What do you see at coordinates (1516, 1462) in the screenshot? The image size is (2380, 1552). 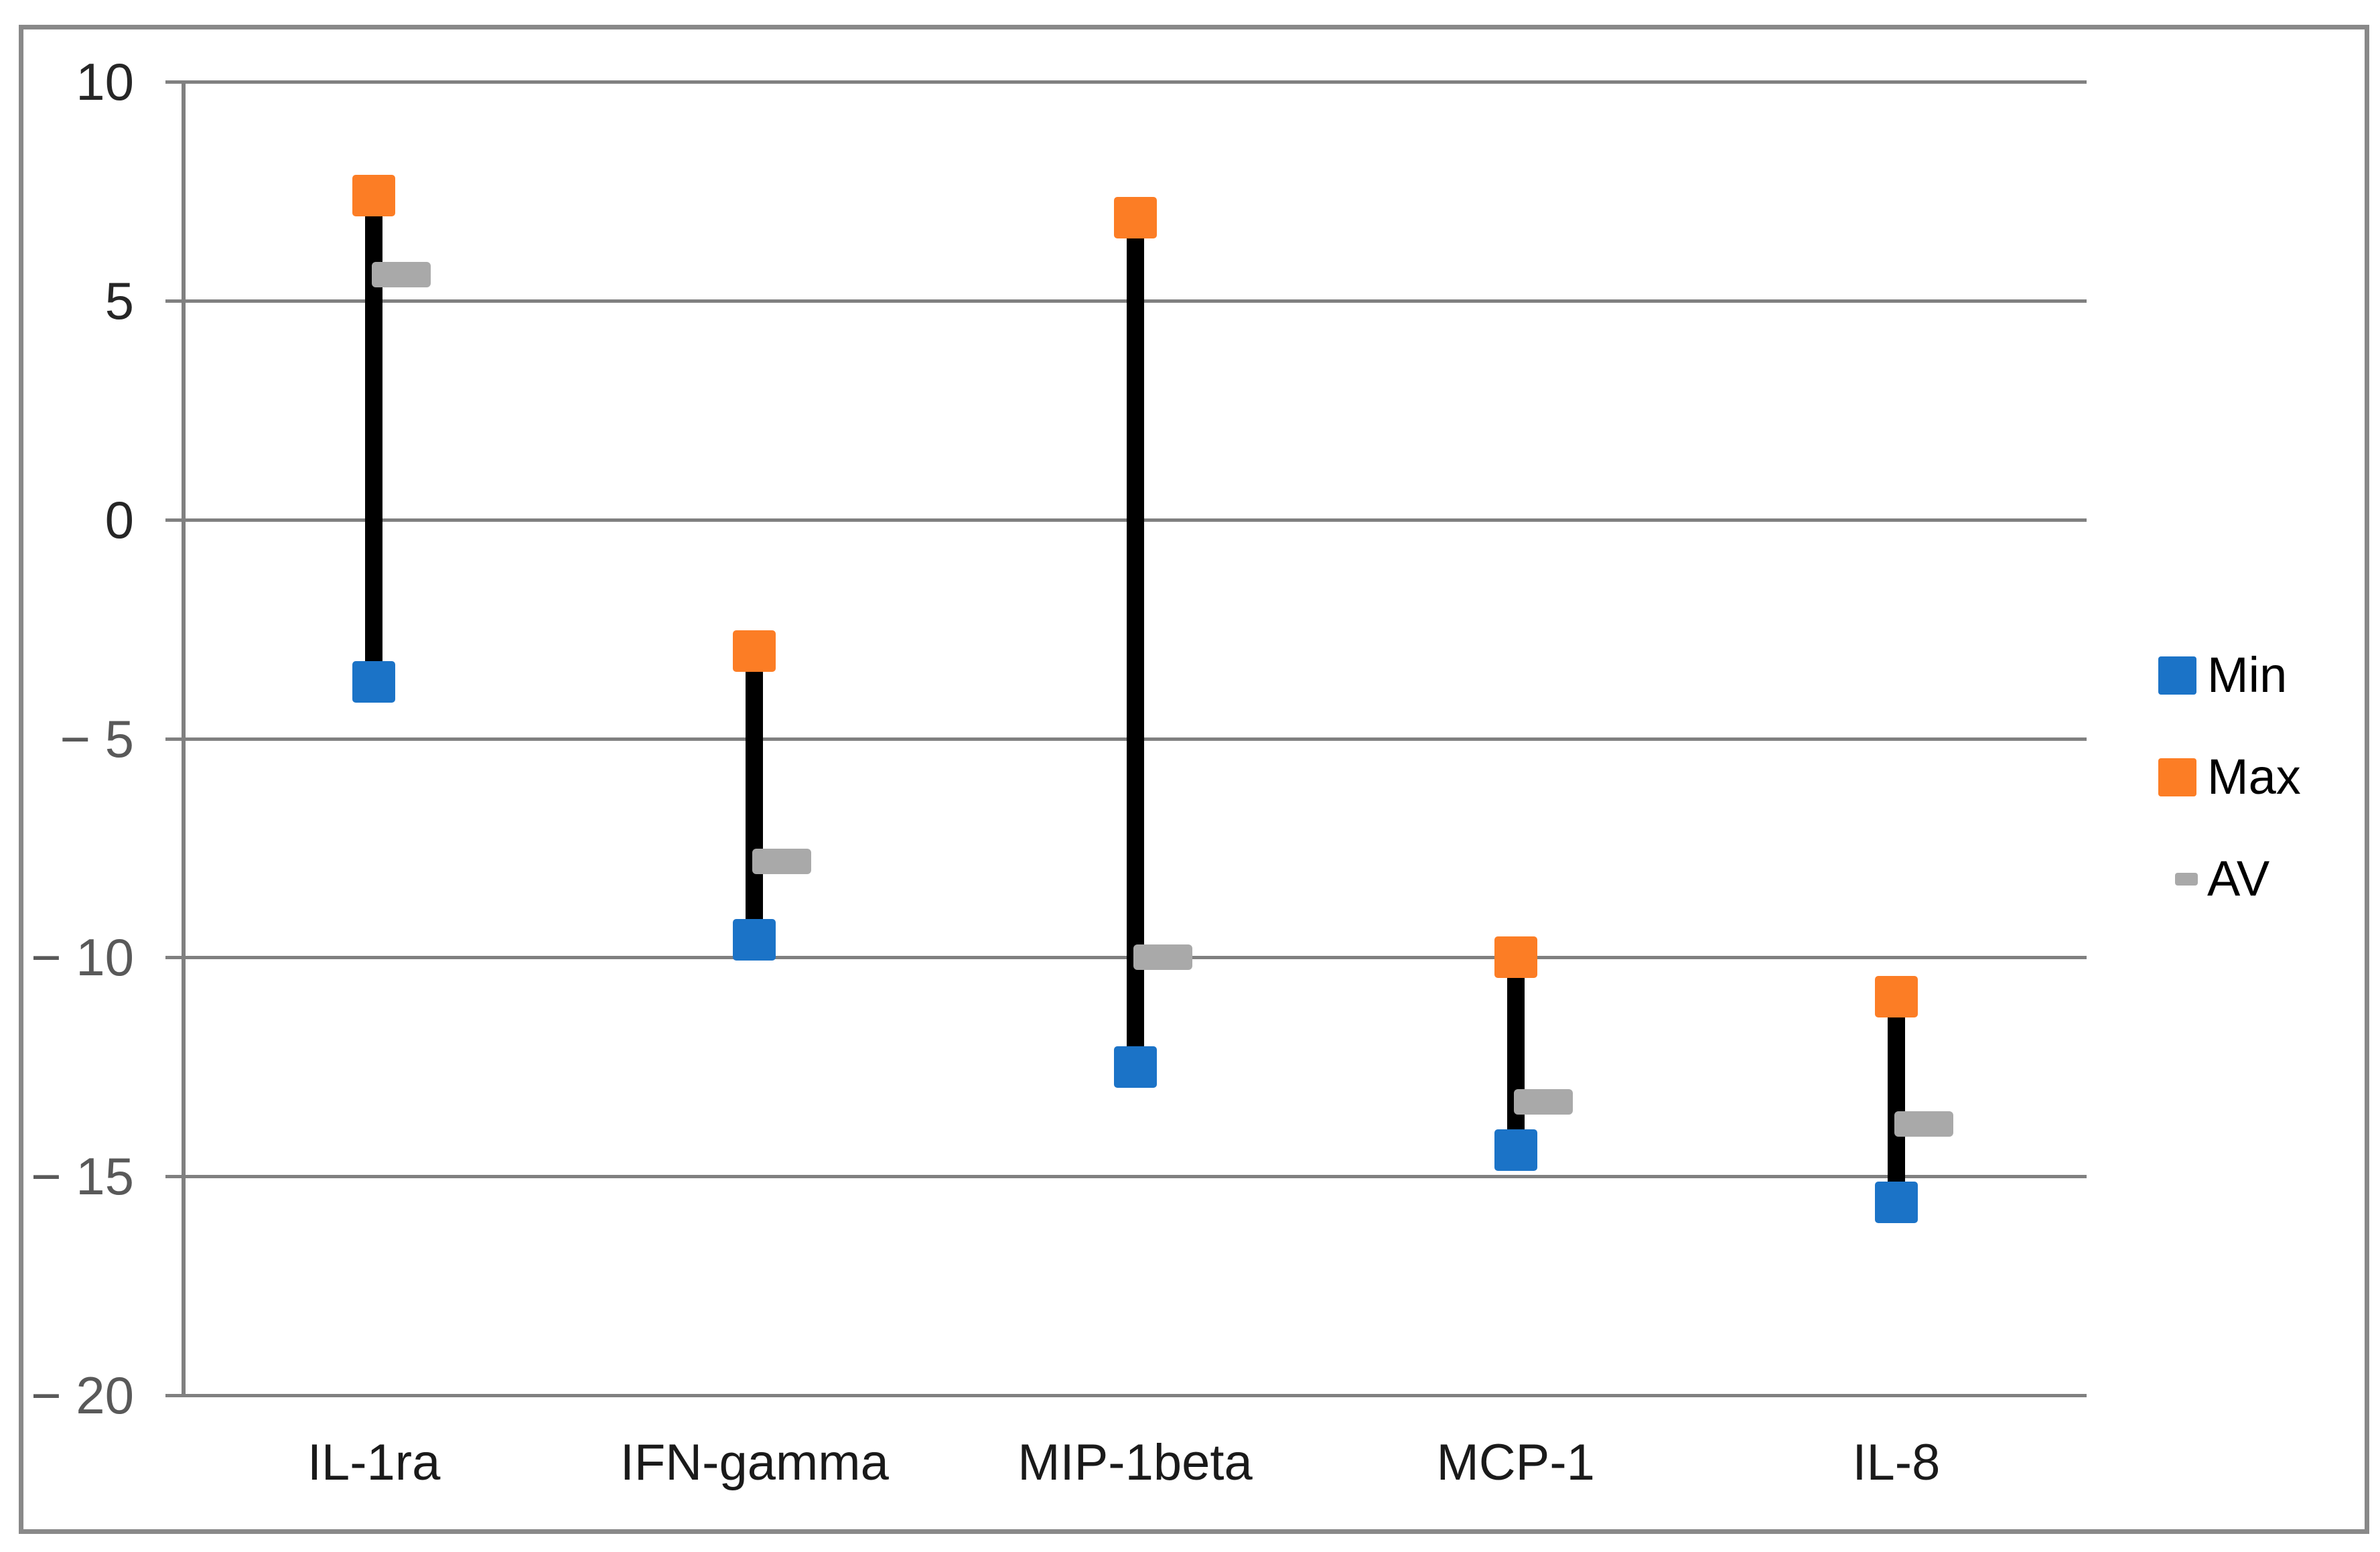 I see `x-axis-category-label: MCP-1` at bounding box center [1516, 1462].